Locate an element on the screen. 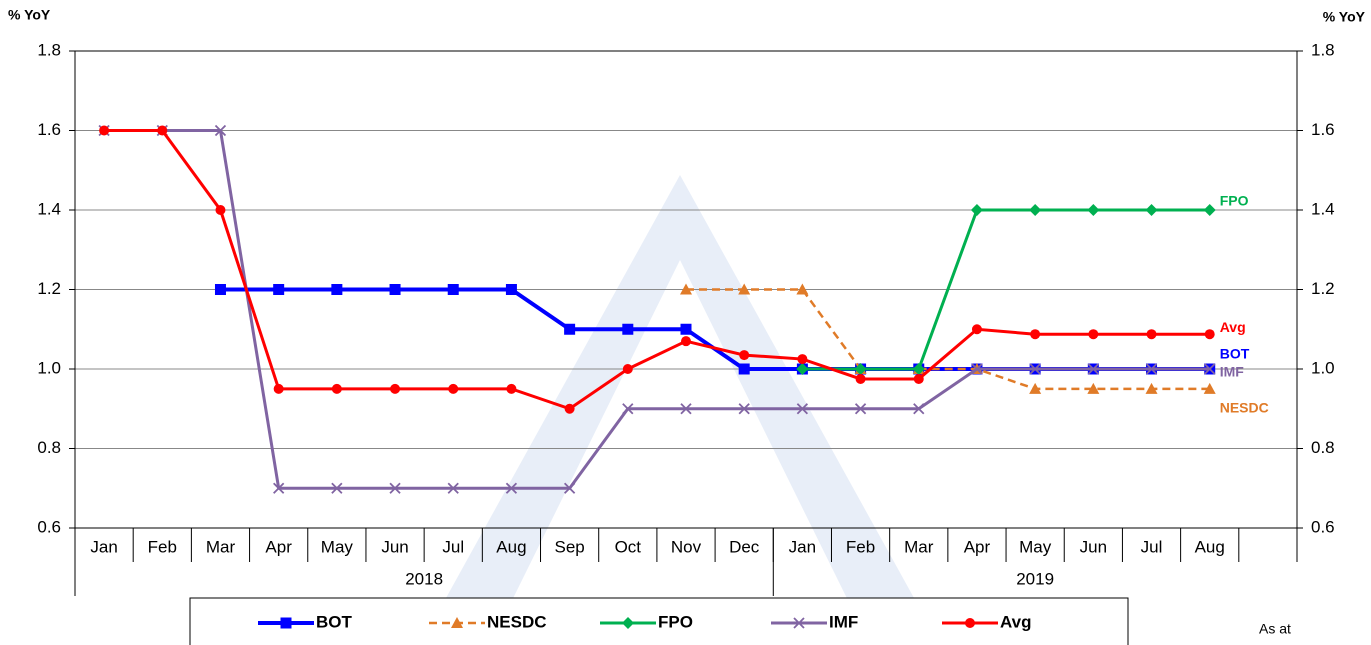 This screenshot has width=1371, height=645. x-tick-label: Apr is located at coordinates (977, 546).